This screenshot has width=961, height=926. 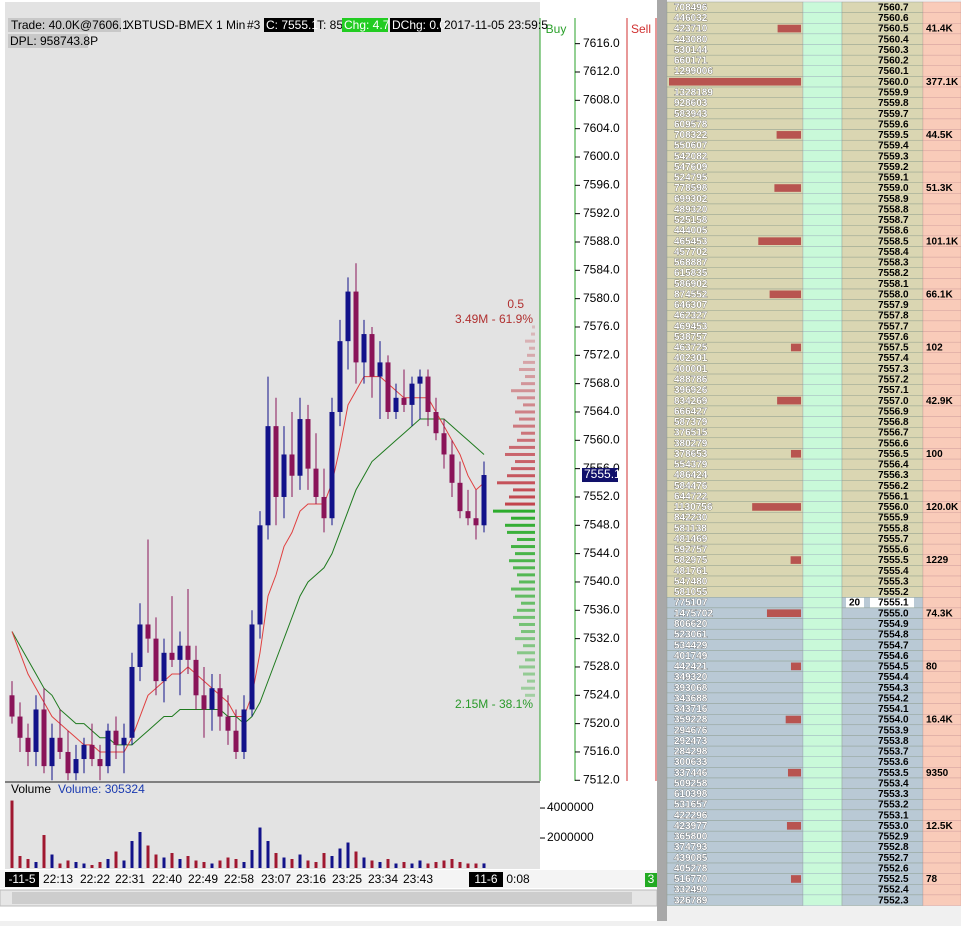 I want to click on size: 582975, so click(x=691, y=560).